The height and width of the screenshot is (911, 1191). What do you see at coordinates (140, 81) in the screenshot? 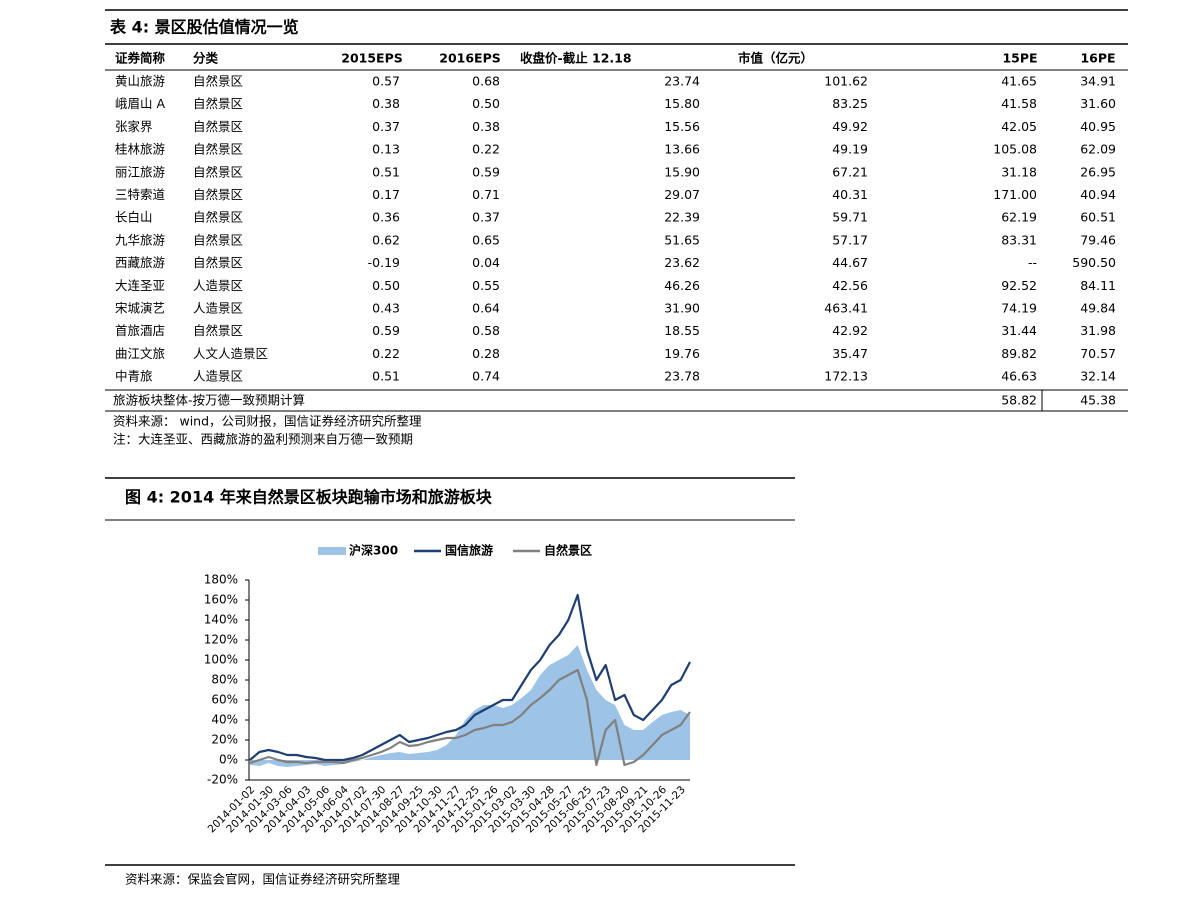
I see `table-cell: 黄山旅游` at bounding box center [140, 81].